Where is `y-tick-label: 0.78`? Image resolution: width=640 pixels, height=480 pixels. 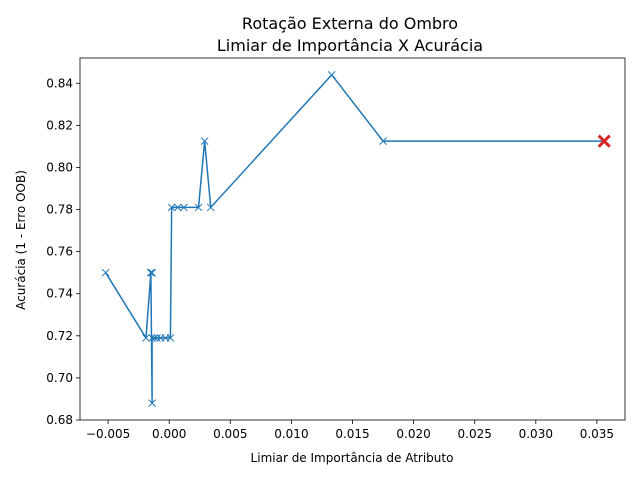 y-tick-label: 0.78 is located at coordinates (59, 210).